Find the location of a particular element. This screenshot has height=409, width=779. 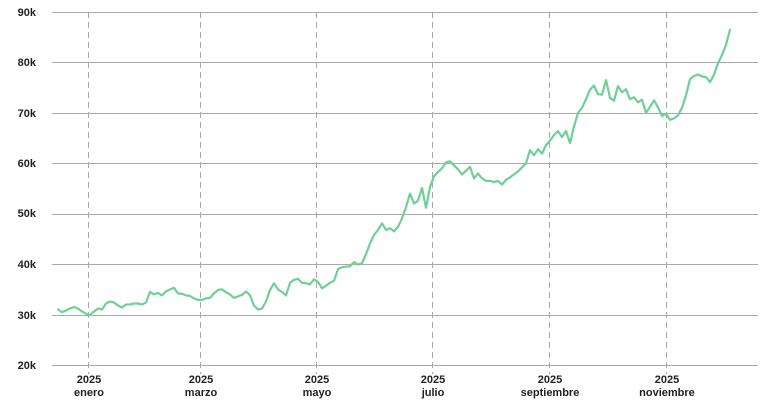

x-tick-month-mayo: mayo is located at coordinates (317, 393).